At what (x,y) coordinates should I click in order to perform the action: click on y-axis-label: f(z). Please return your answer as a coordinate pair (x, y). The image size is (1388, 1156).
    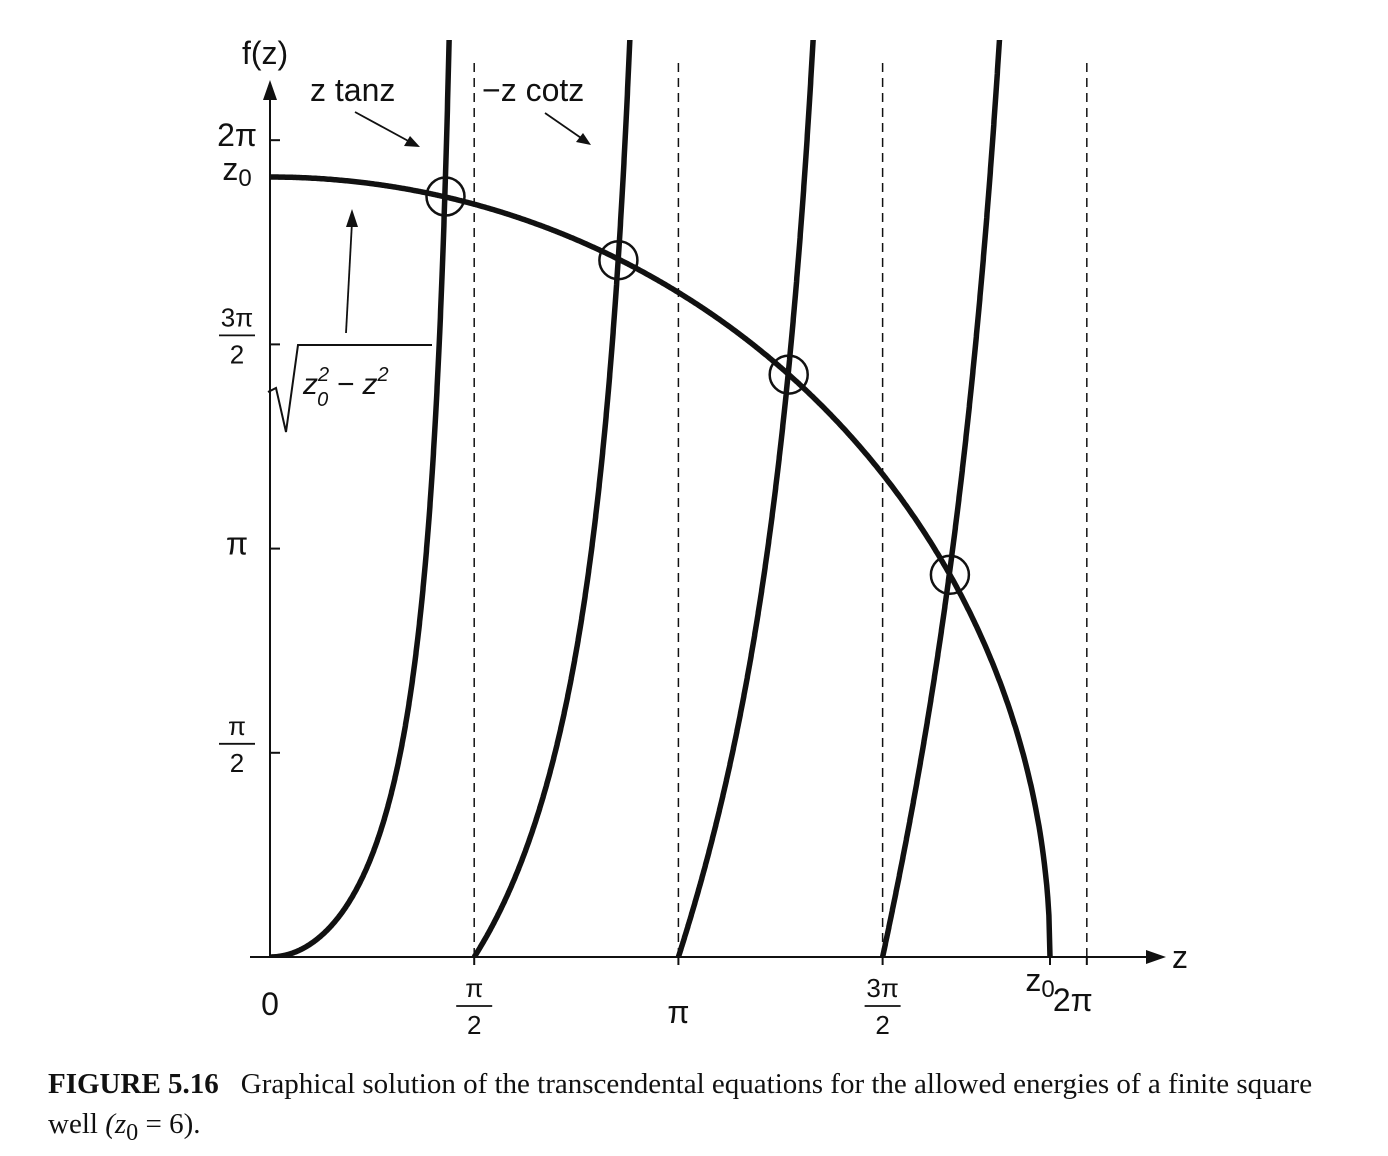
    Looking at the image, I should click on (265, 53).